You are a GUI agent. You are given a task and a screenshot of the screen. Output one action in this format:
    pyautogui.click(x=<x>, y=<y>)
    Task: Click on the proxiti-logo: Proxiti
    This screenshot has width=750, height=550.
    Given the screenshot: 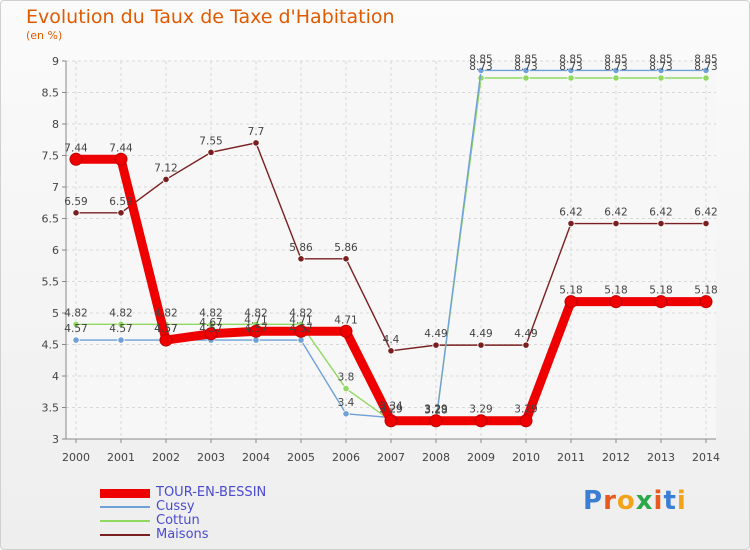 What is the action you would take?
    pyautogui.click(x=635, y=501)
    